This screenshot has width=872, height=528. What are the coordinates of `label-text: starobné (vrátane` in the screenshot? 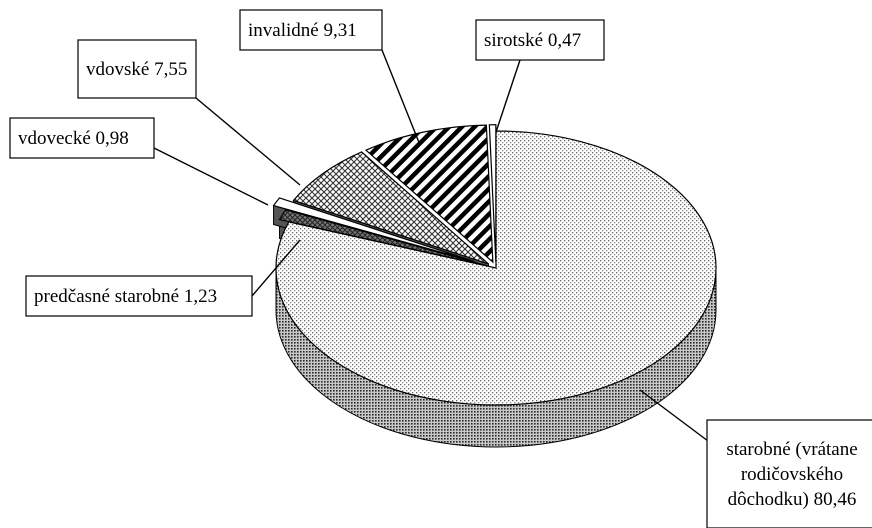 It's located at (791, 449).